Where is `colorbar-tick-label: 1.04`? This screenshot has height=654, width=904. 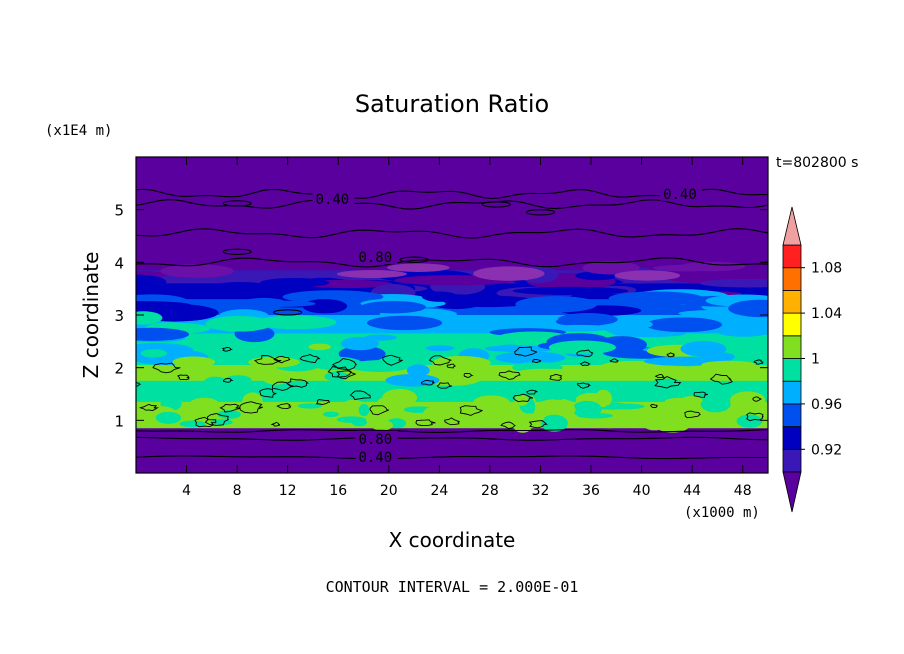 colorbar-tick-label: 1.04 is located at coordinates (826, 314).